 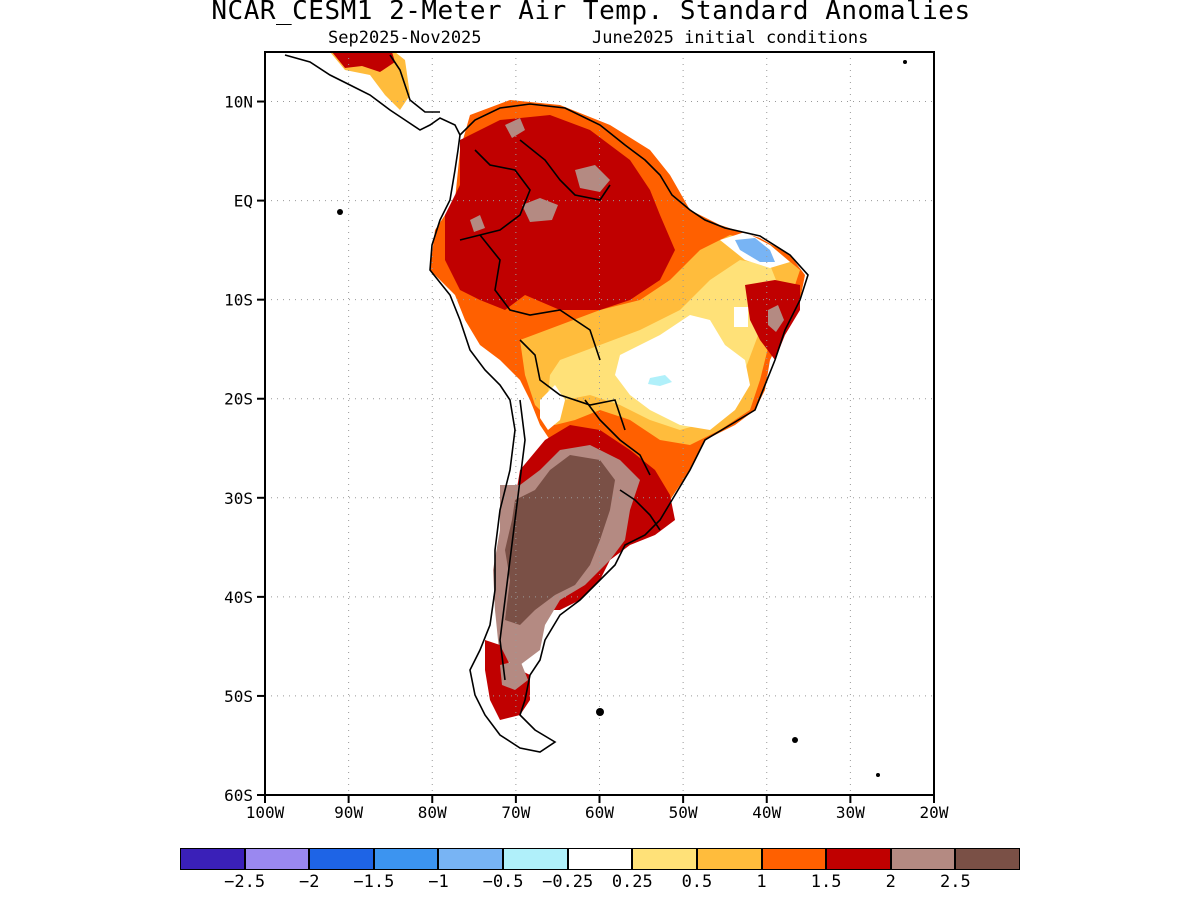 I want to click on anomaly-region-white-andes, so click(x=552, y=407).